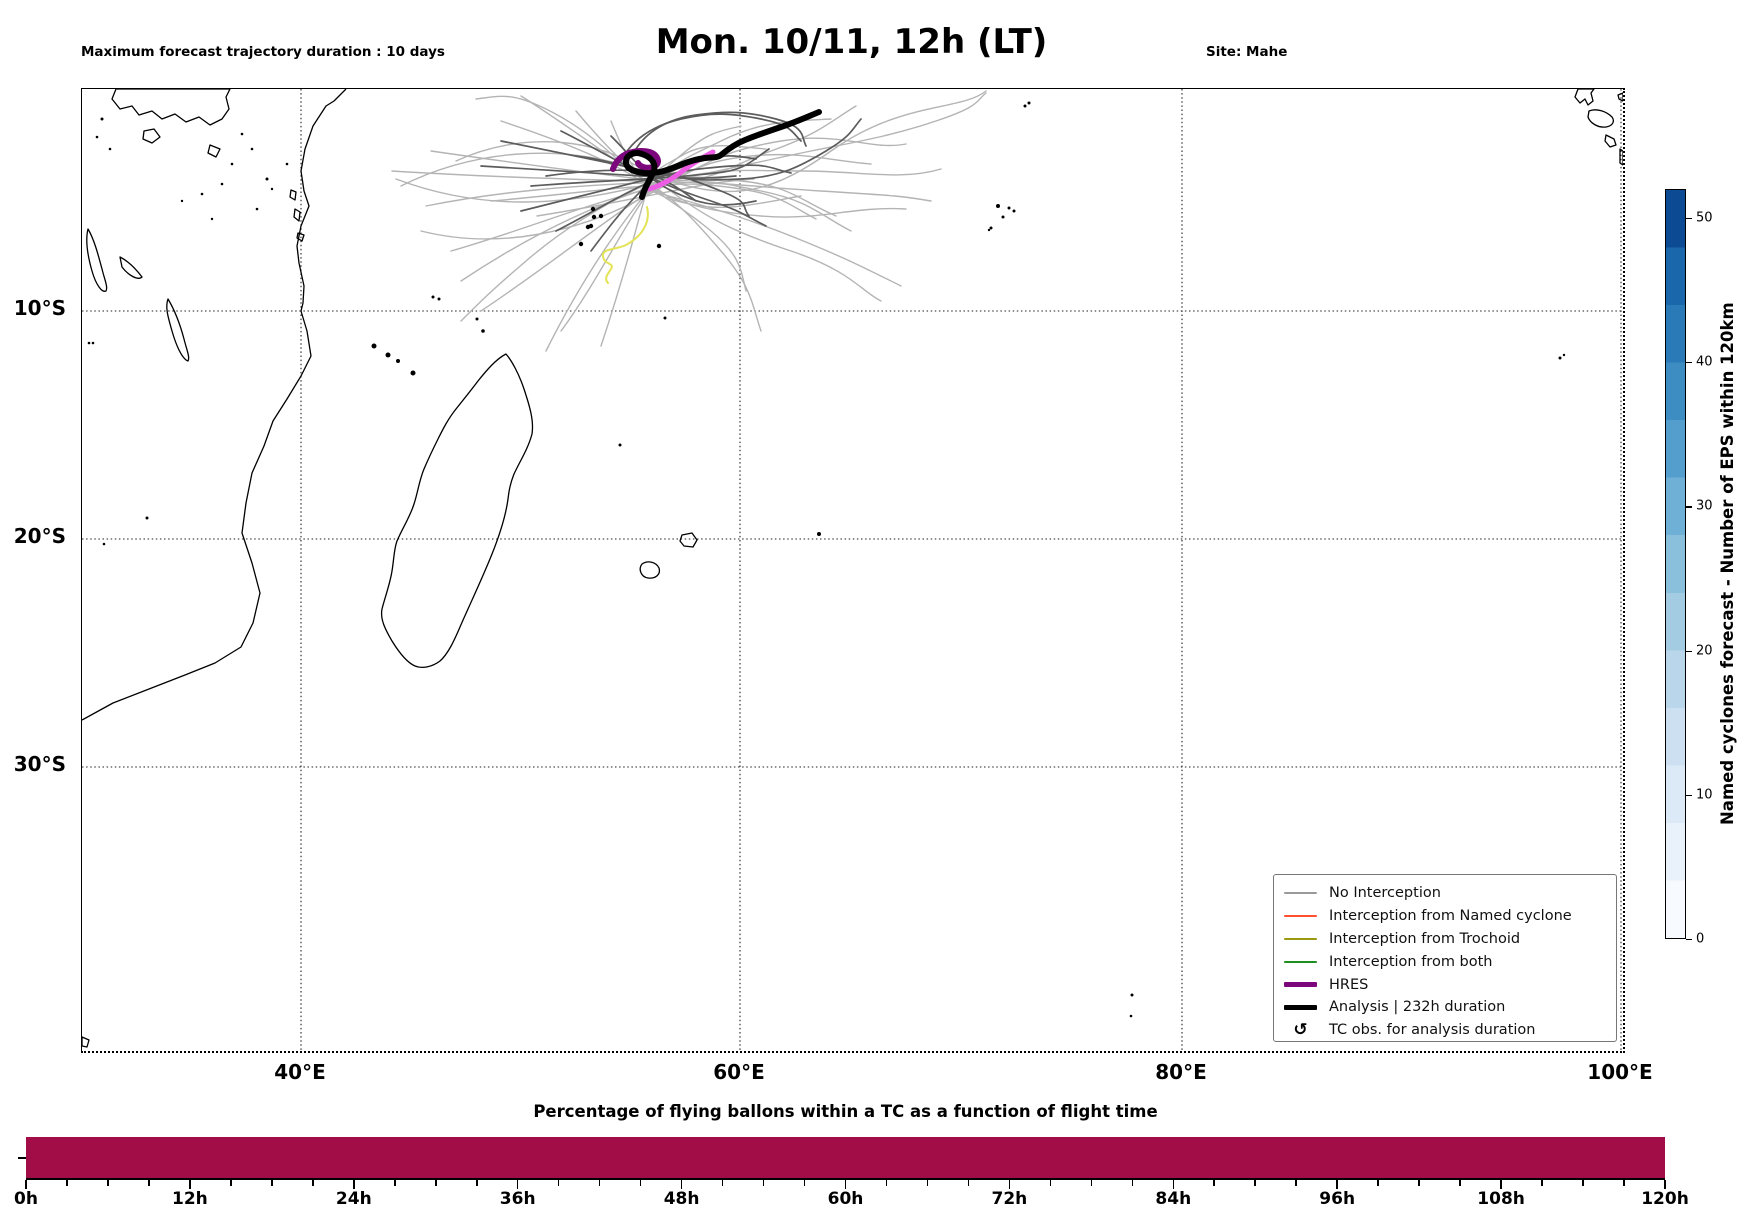 The width and height of the screenshot is (1752, 1213). I want to click on bottom-x-tick-label: 48h, so click(681, 1199).